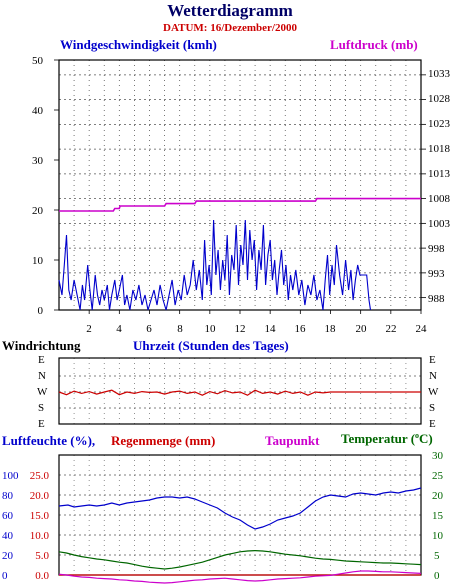 The height and width of the screenshot is (585, 461). Describe the element at coordinates (40, 476) in the screenshot. I see `rain-tick-label: 25.0` at that location.